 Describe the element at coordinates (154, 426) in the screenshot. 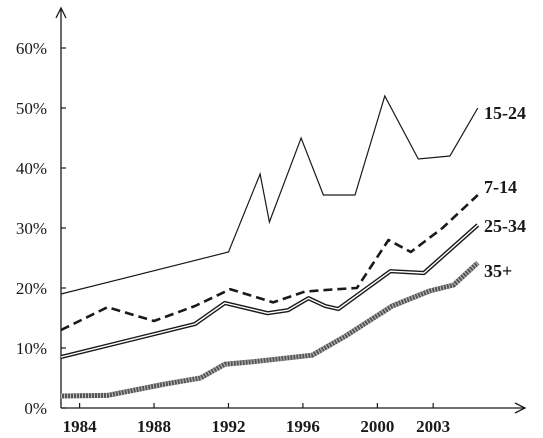

I see `x-tick-label: 1988` at that location.